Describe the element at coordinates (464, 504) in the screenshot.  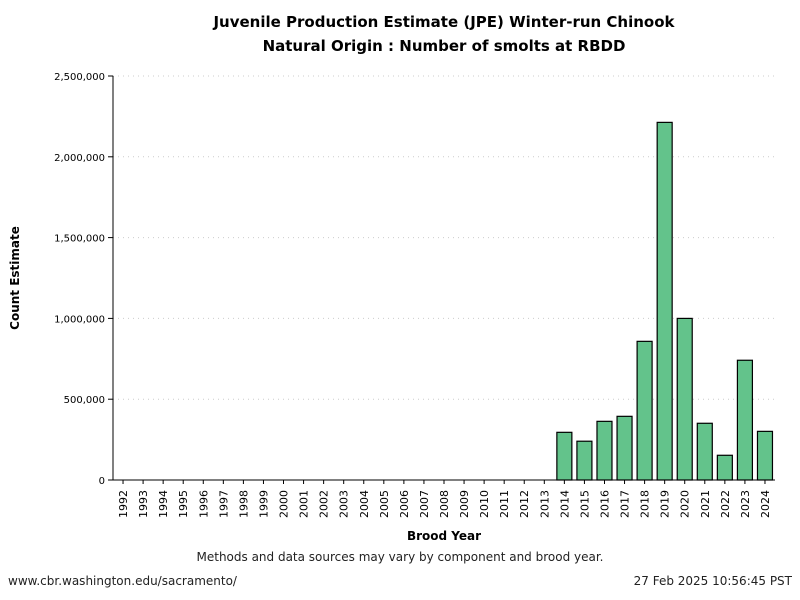
I see `x-tick-label: 2009` at that location.